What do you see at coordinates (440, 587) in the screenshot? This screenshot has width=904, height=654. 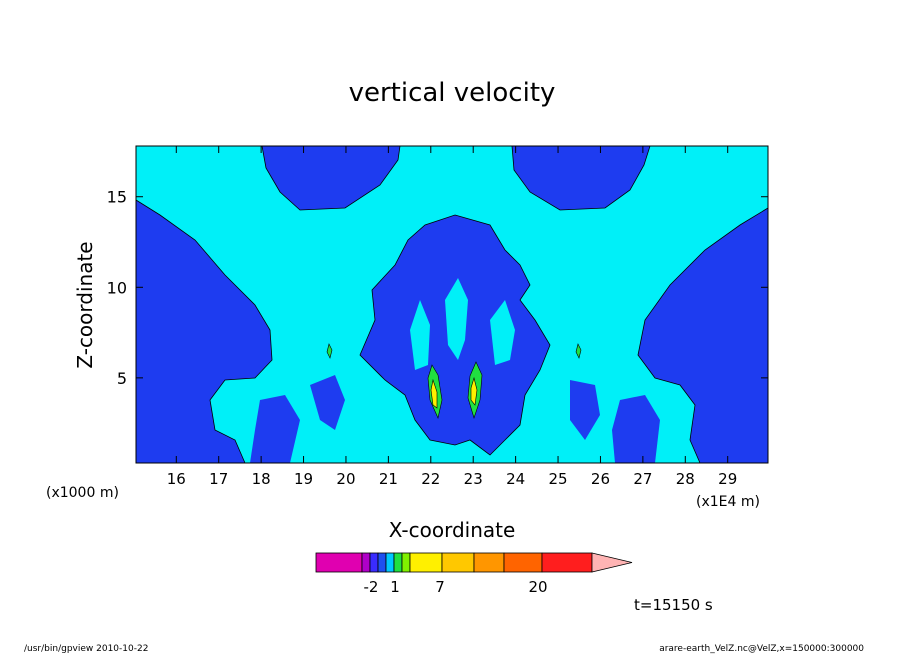 I see `colorbar-label: 7` at bounding box center [440, 587].